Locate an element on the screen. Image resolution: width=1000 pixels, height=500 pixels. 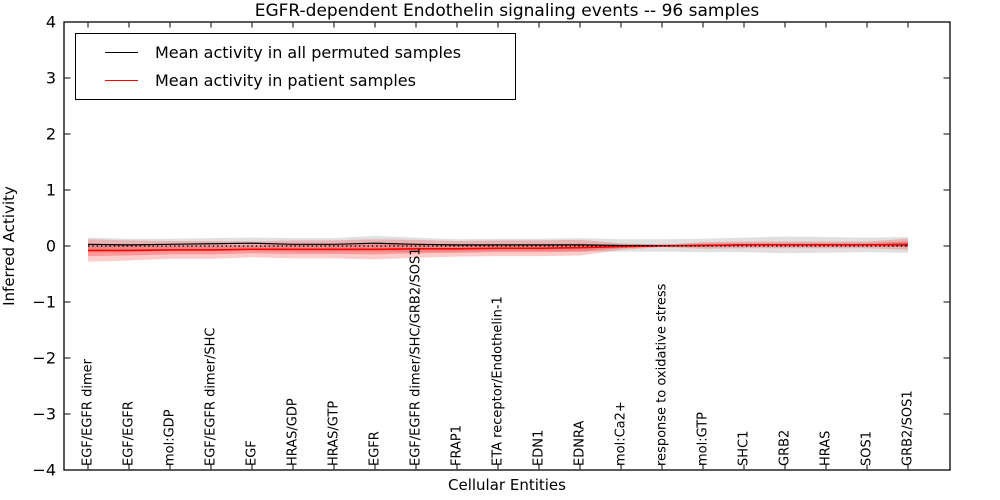
x-tick-label: mol:GDP is located at coordinates (170, 437).